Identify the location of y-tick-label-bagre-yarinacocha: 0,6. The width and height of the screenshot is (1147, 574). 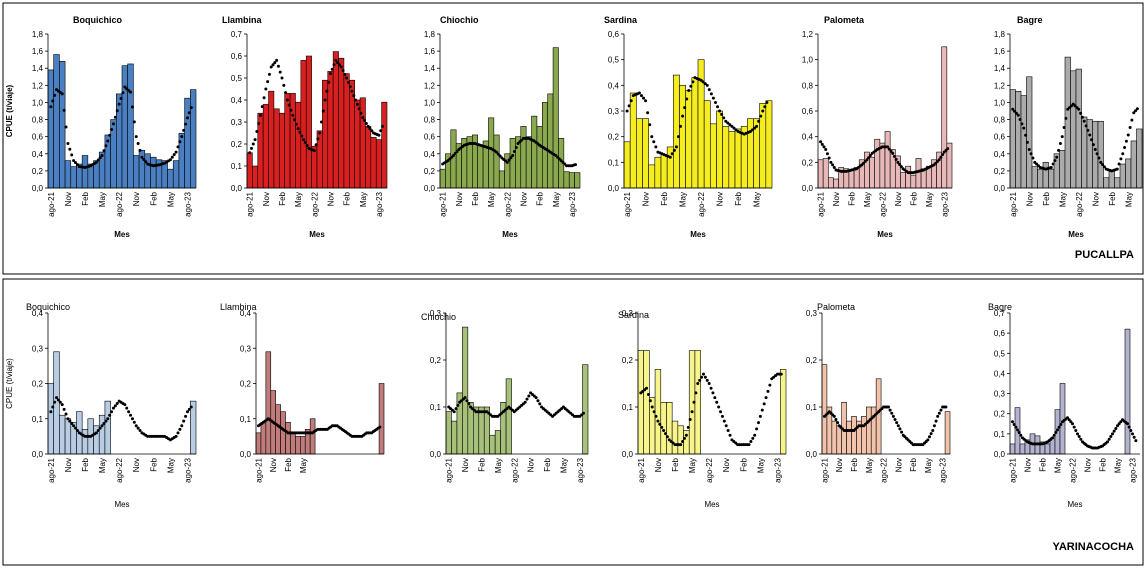
(1000, 333).